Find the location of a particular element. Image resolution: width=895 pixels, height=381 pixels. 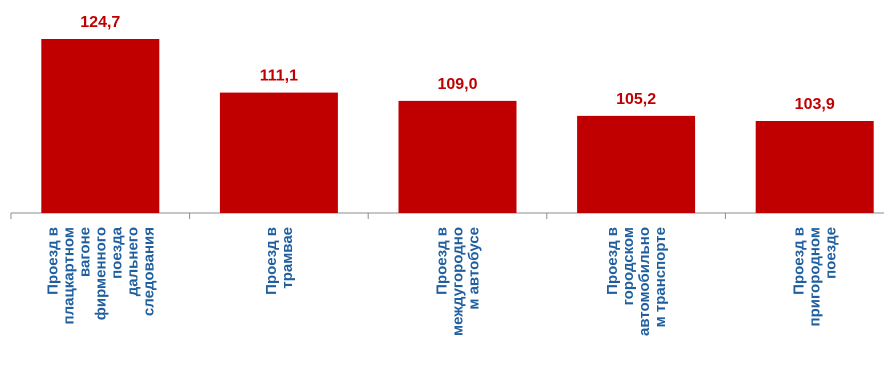

value-label: 103,9 is located at coordinates (815, 104).